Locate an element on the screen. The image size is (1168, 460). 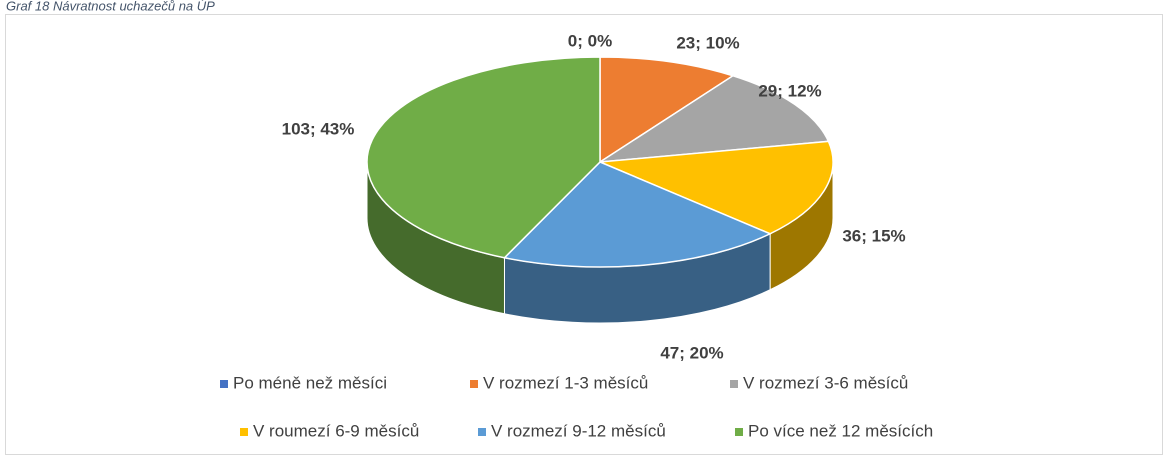
data-label: 29; 12% is located at coordinates (789, 90).